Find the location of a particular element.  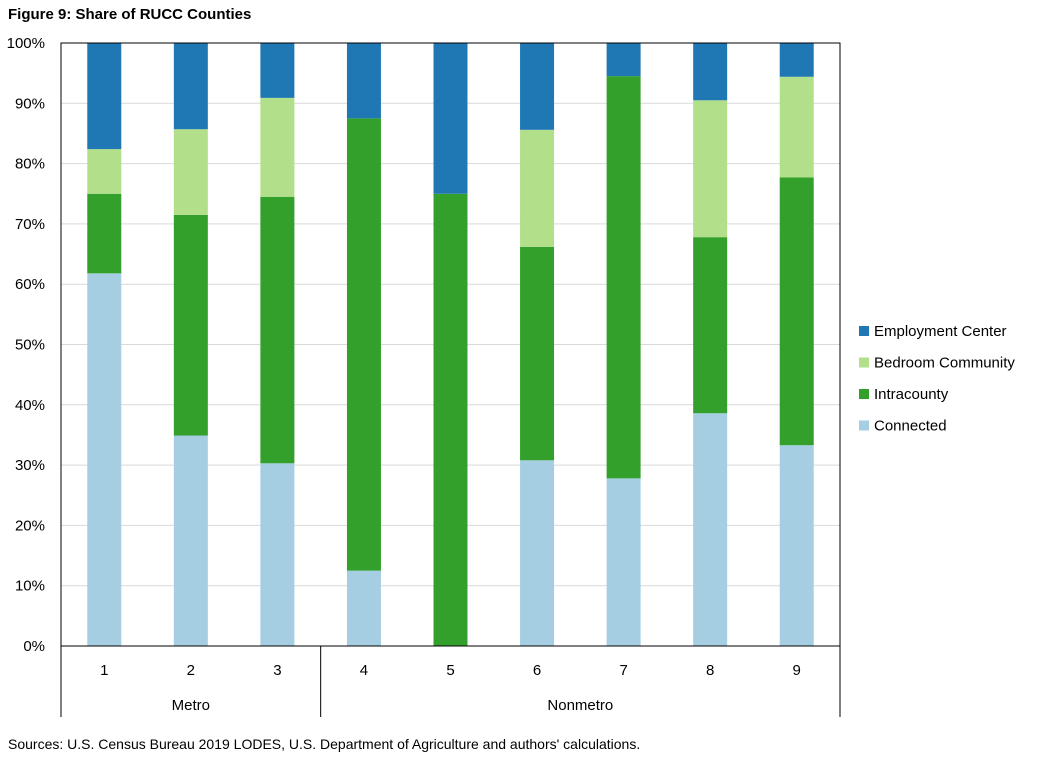

legend-swatch-bedroom-community is located at coordinates (864, 362).